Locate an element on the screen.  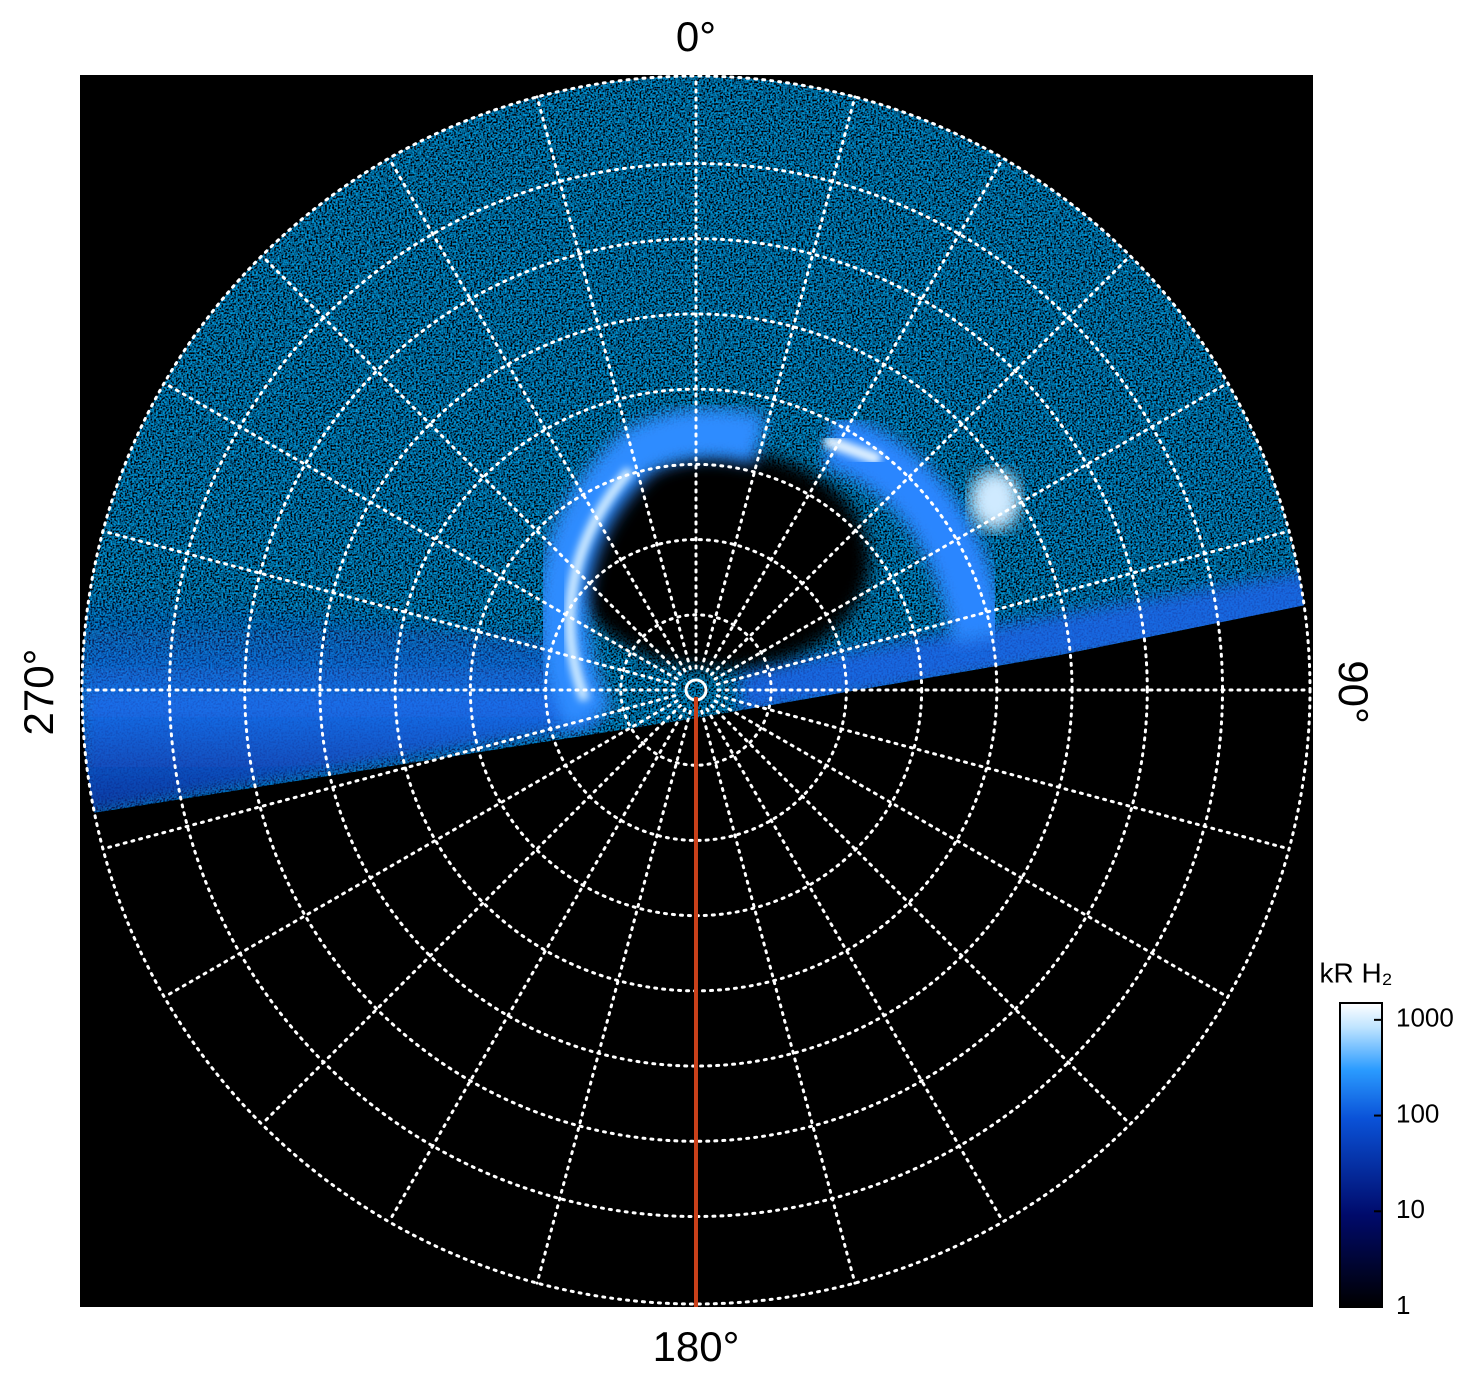
angle-label: 270° is located at coordinates (38, 692).